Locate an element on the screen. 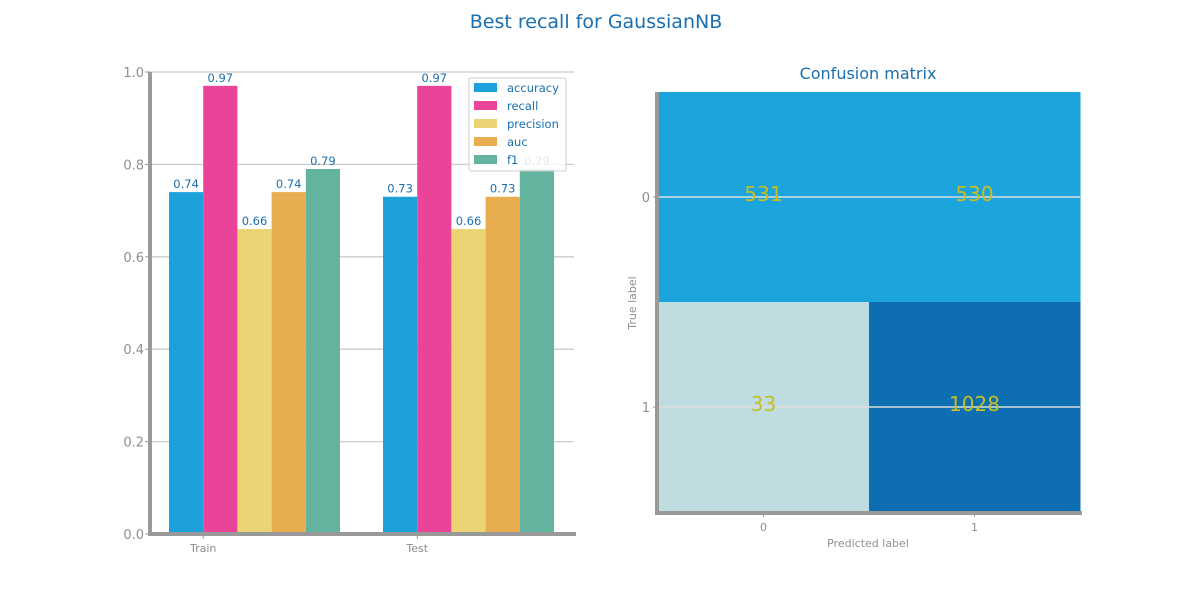 The image size is (1200, 605). legend-entry: precision is located at coordinates (533, 124).